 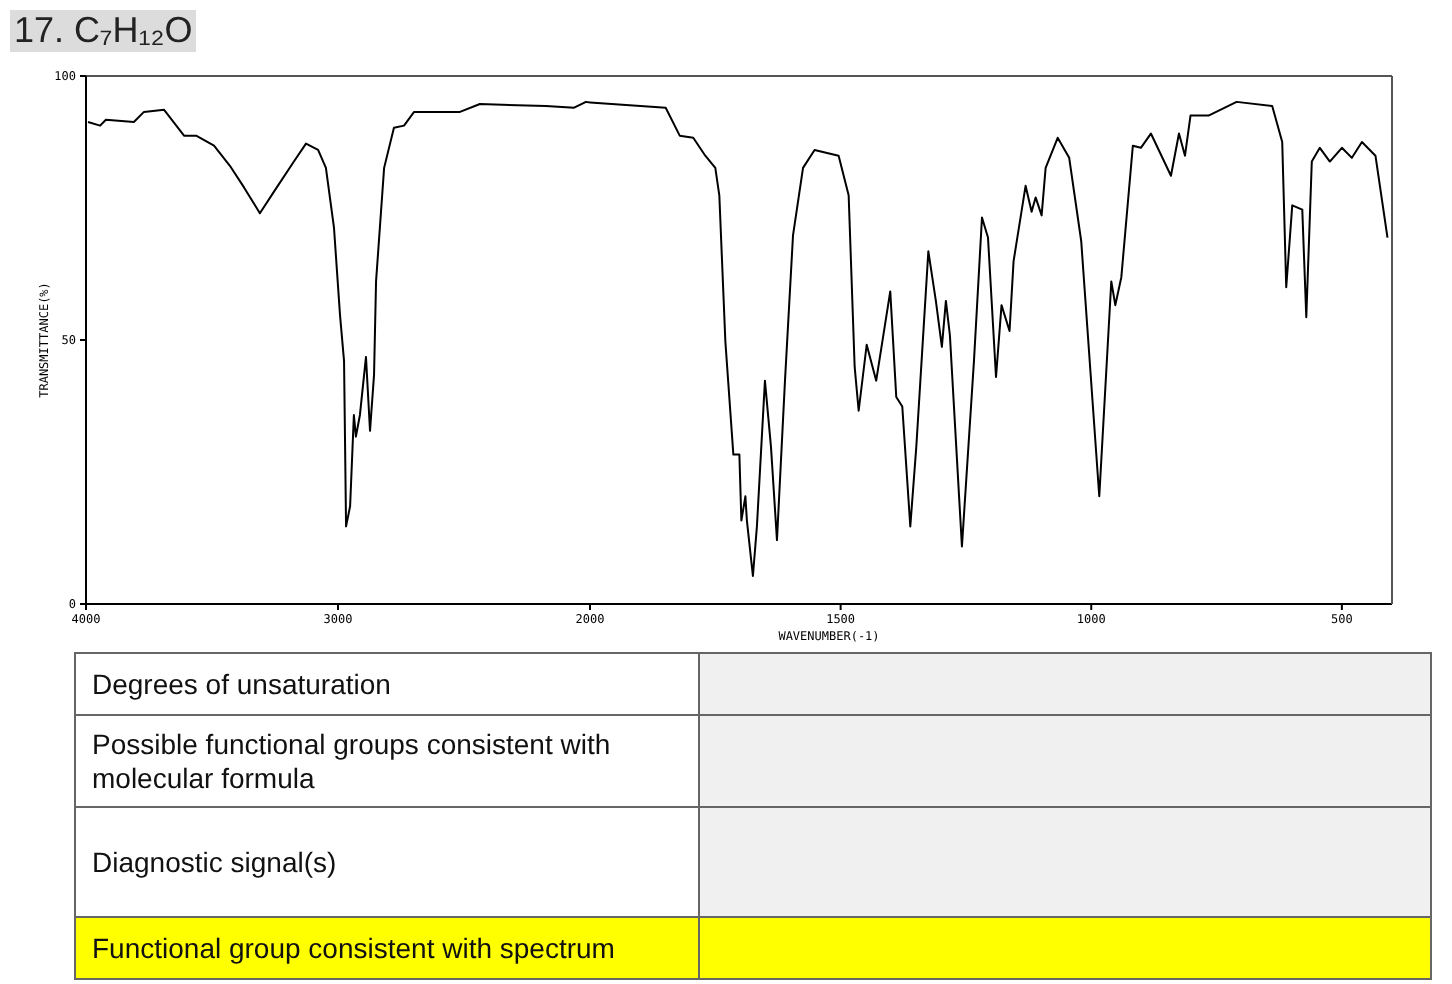 I want to click on text: Degrees of unsaturation, so click(x=387, y=684).